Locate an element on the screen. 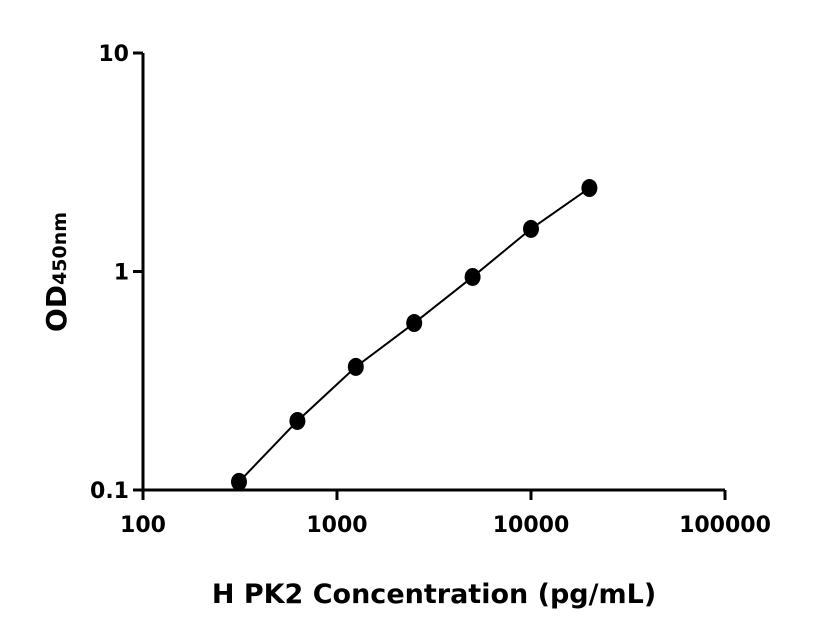 The image size is (816, 640). y-label-main: OD is located at coordinates (56, 308).